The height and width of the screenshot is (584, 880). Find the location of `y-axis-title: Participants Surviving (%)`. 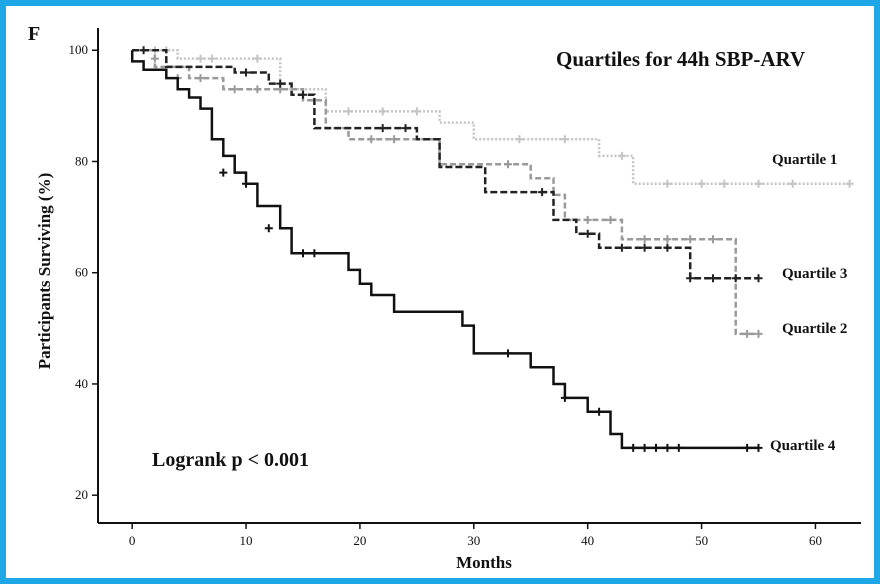

y-axis-title: Participants Surviving (%) is located at coordinates (44, 271).